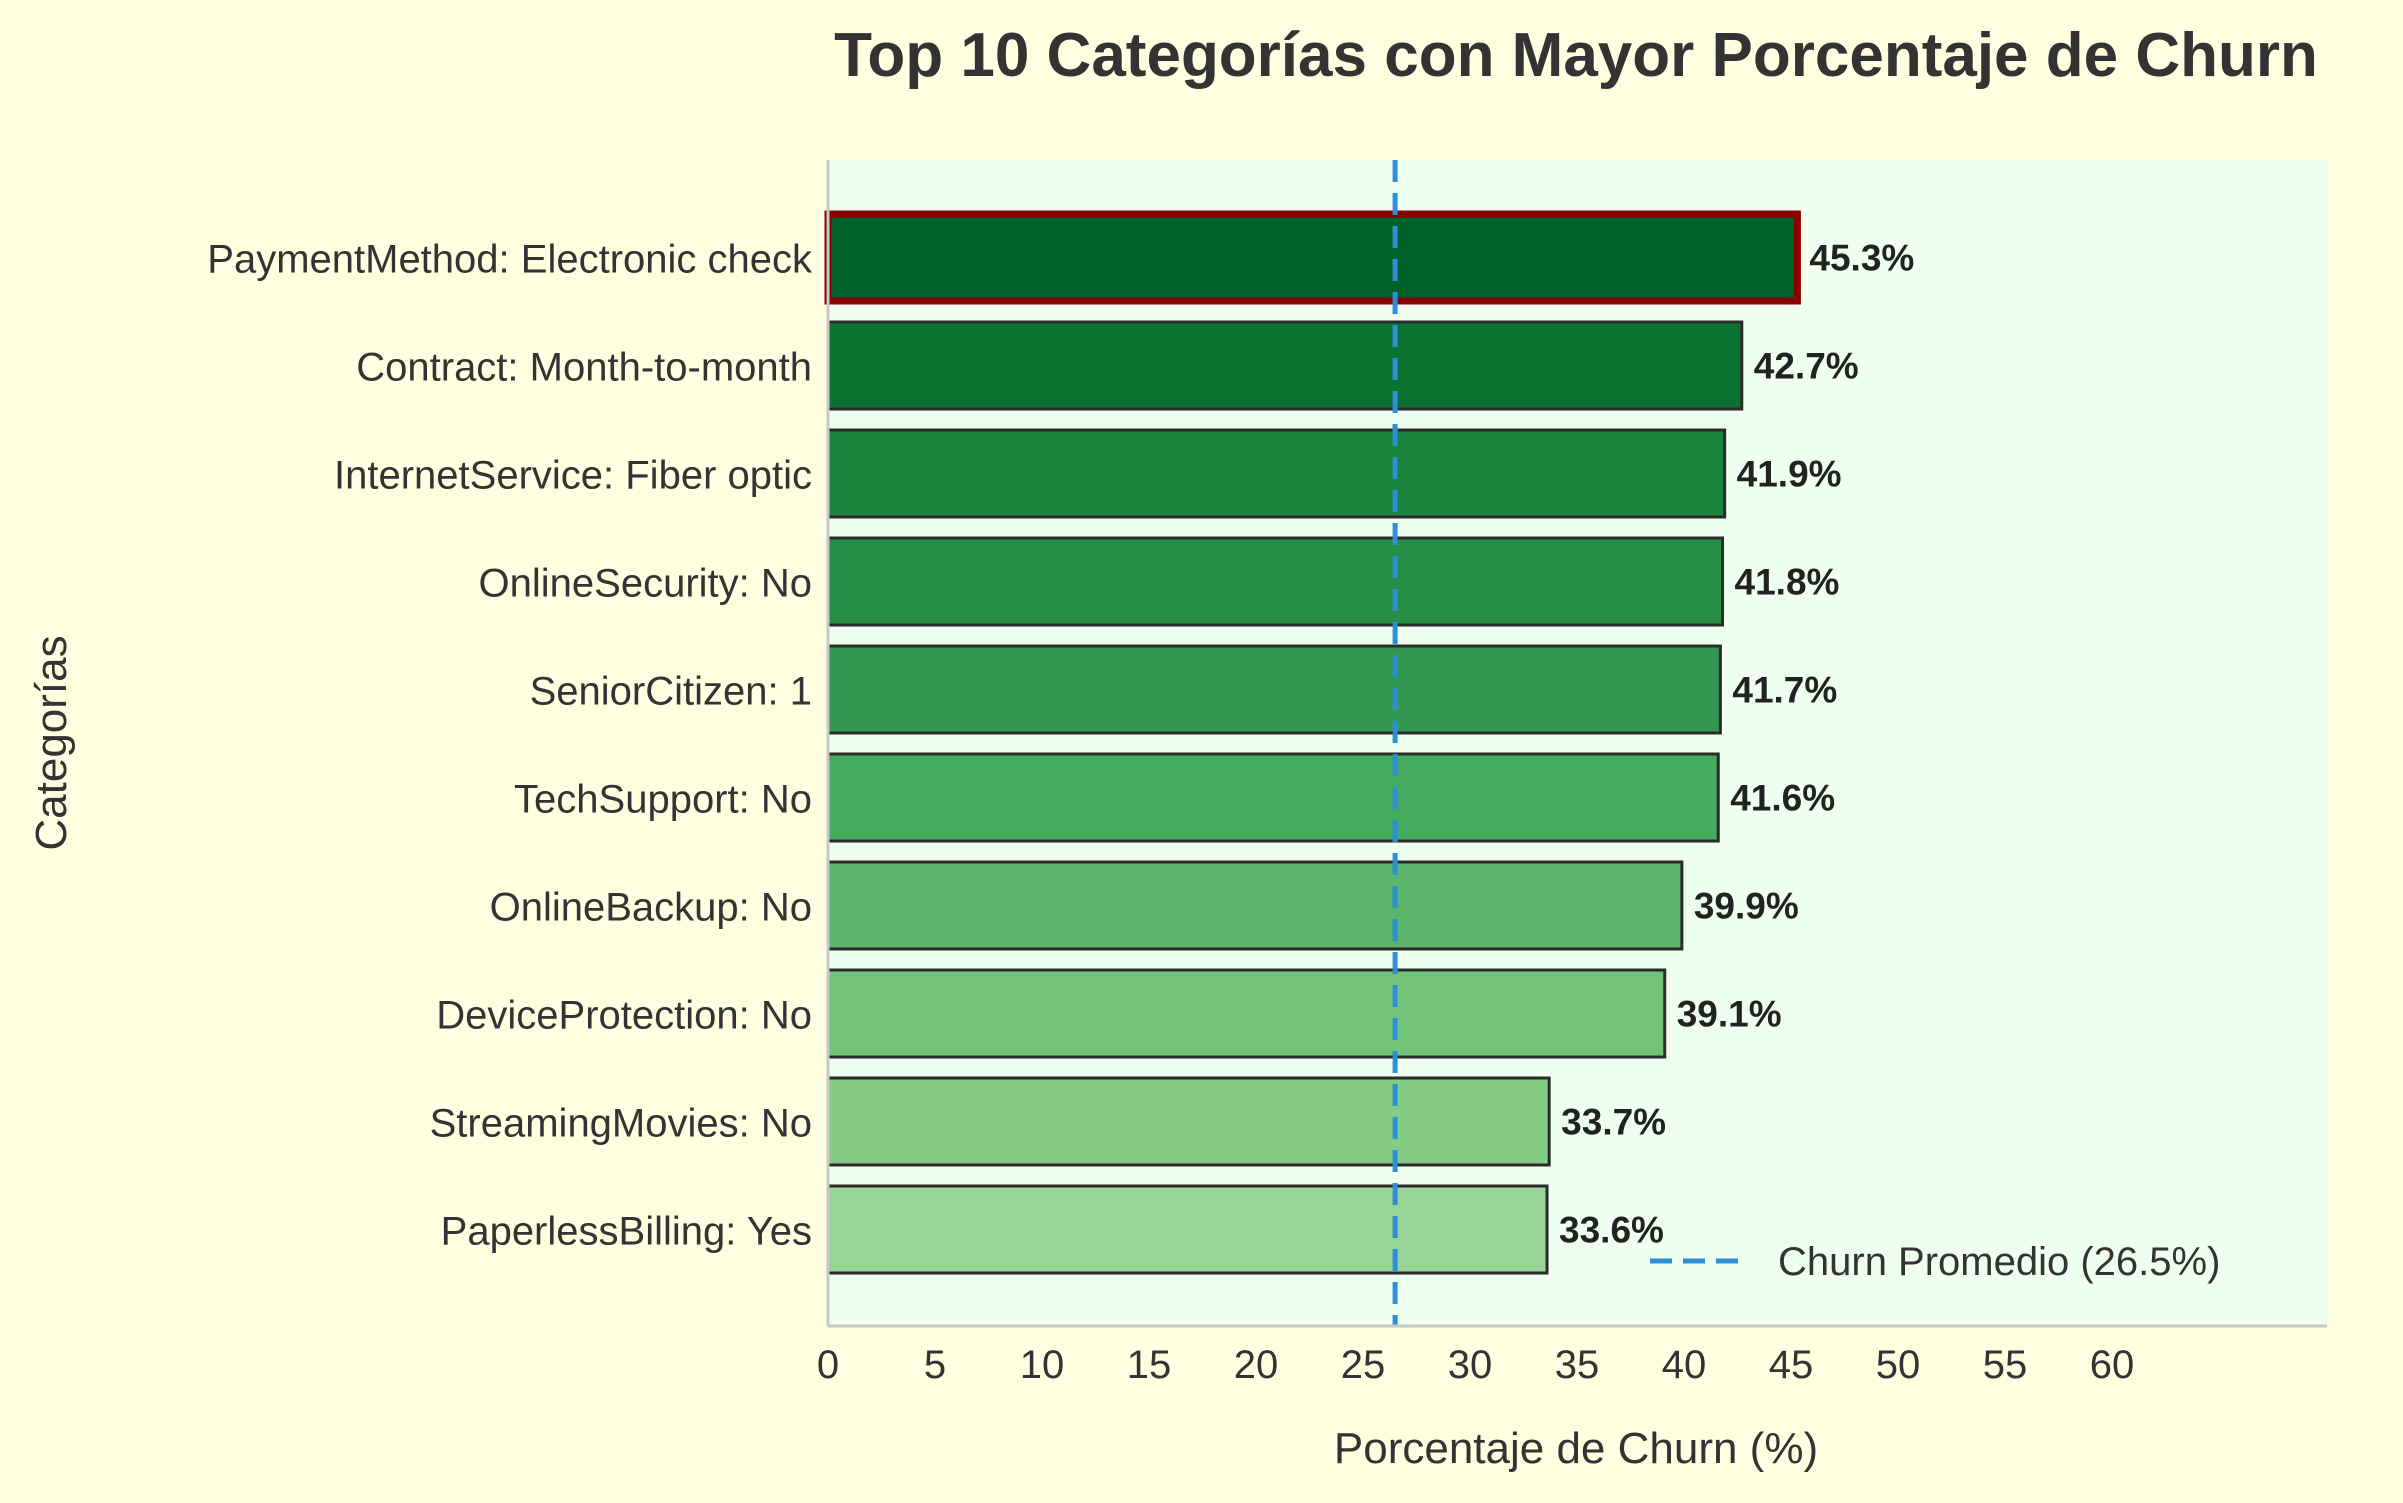  I want to click on value-label: 33.6%, so click(1611, 1230).